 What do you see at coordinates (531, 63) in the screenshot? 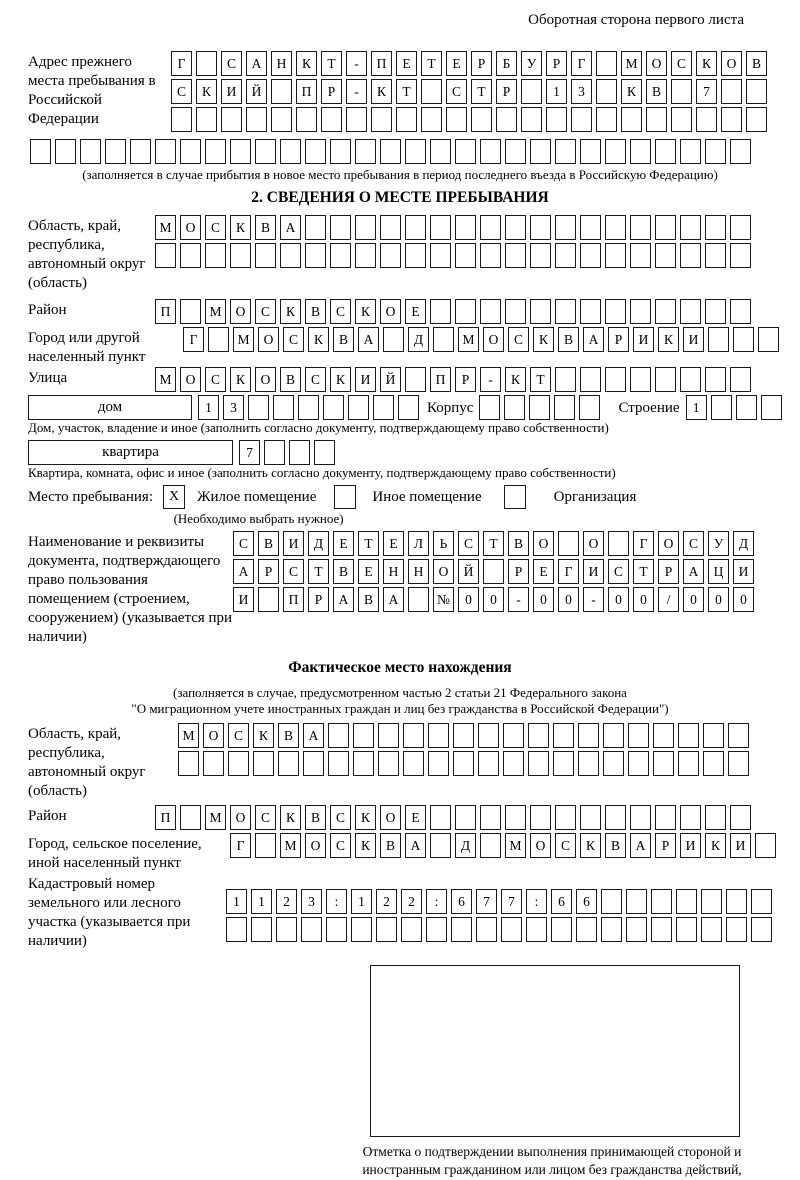
I see `form-cell: У` at bounding box center [531, 63].